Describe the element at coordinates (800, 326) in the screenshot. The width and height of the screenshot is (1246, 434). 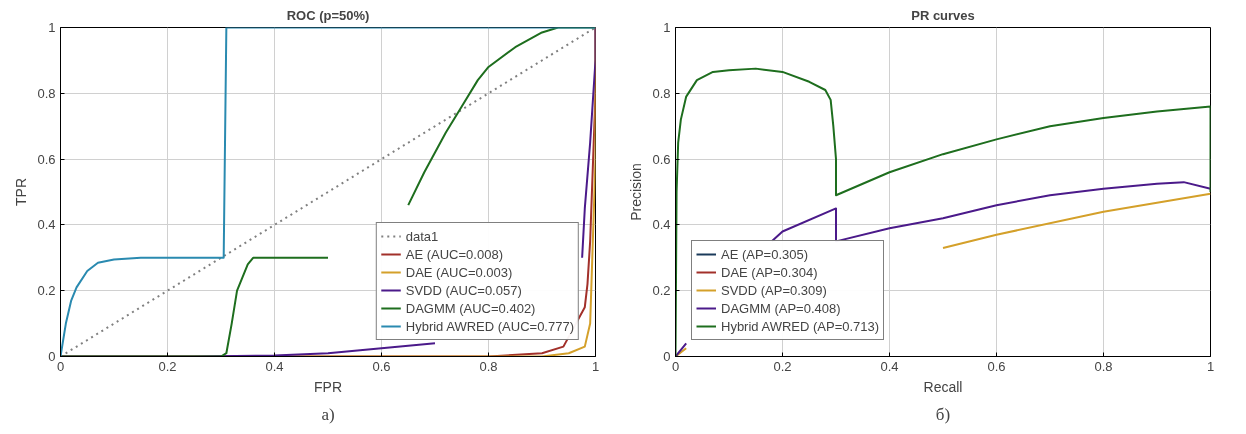
I see `legend-label: Hybrid AWRED (AP=0.713)` at that location.